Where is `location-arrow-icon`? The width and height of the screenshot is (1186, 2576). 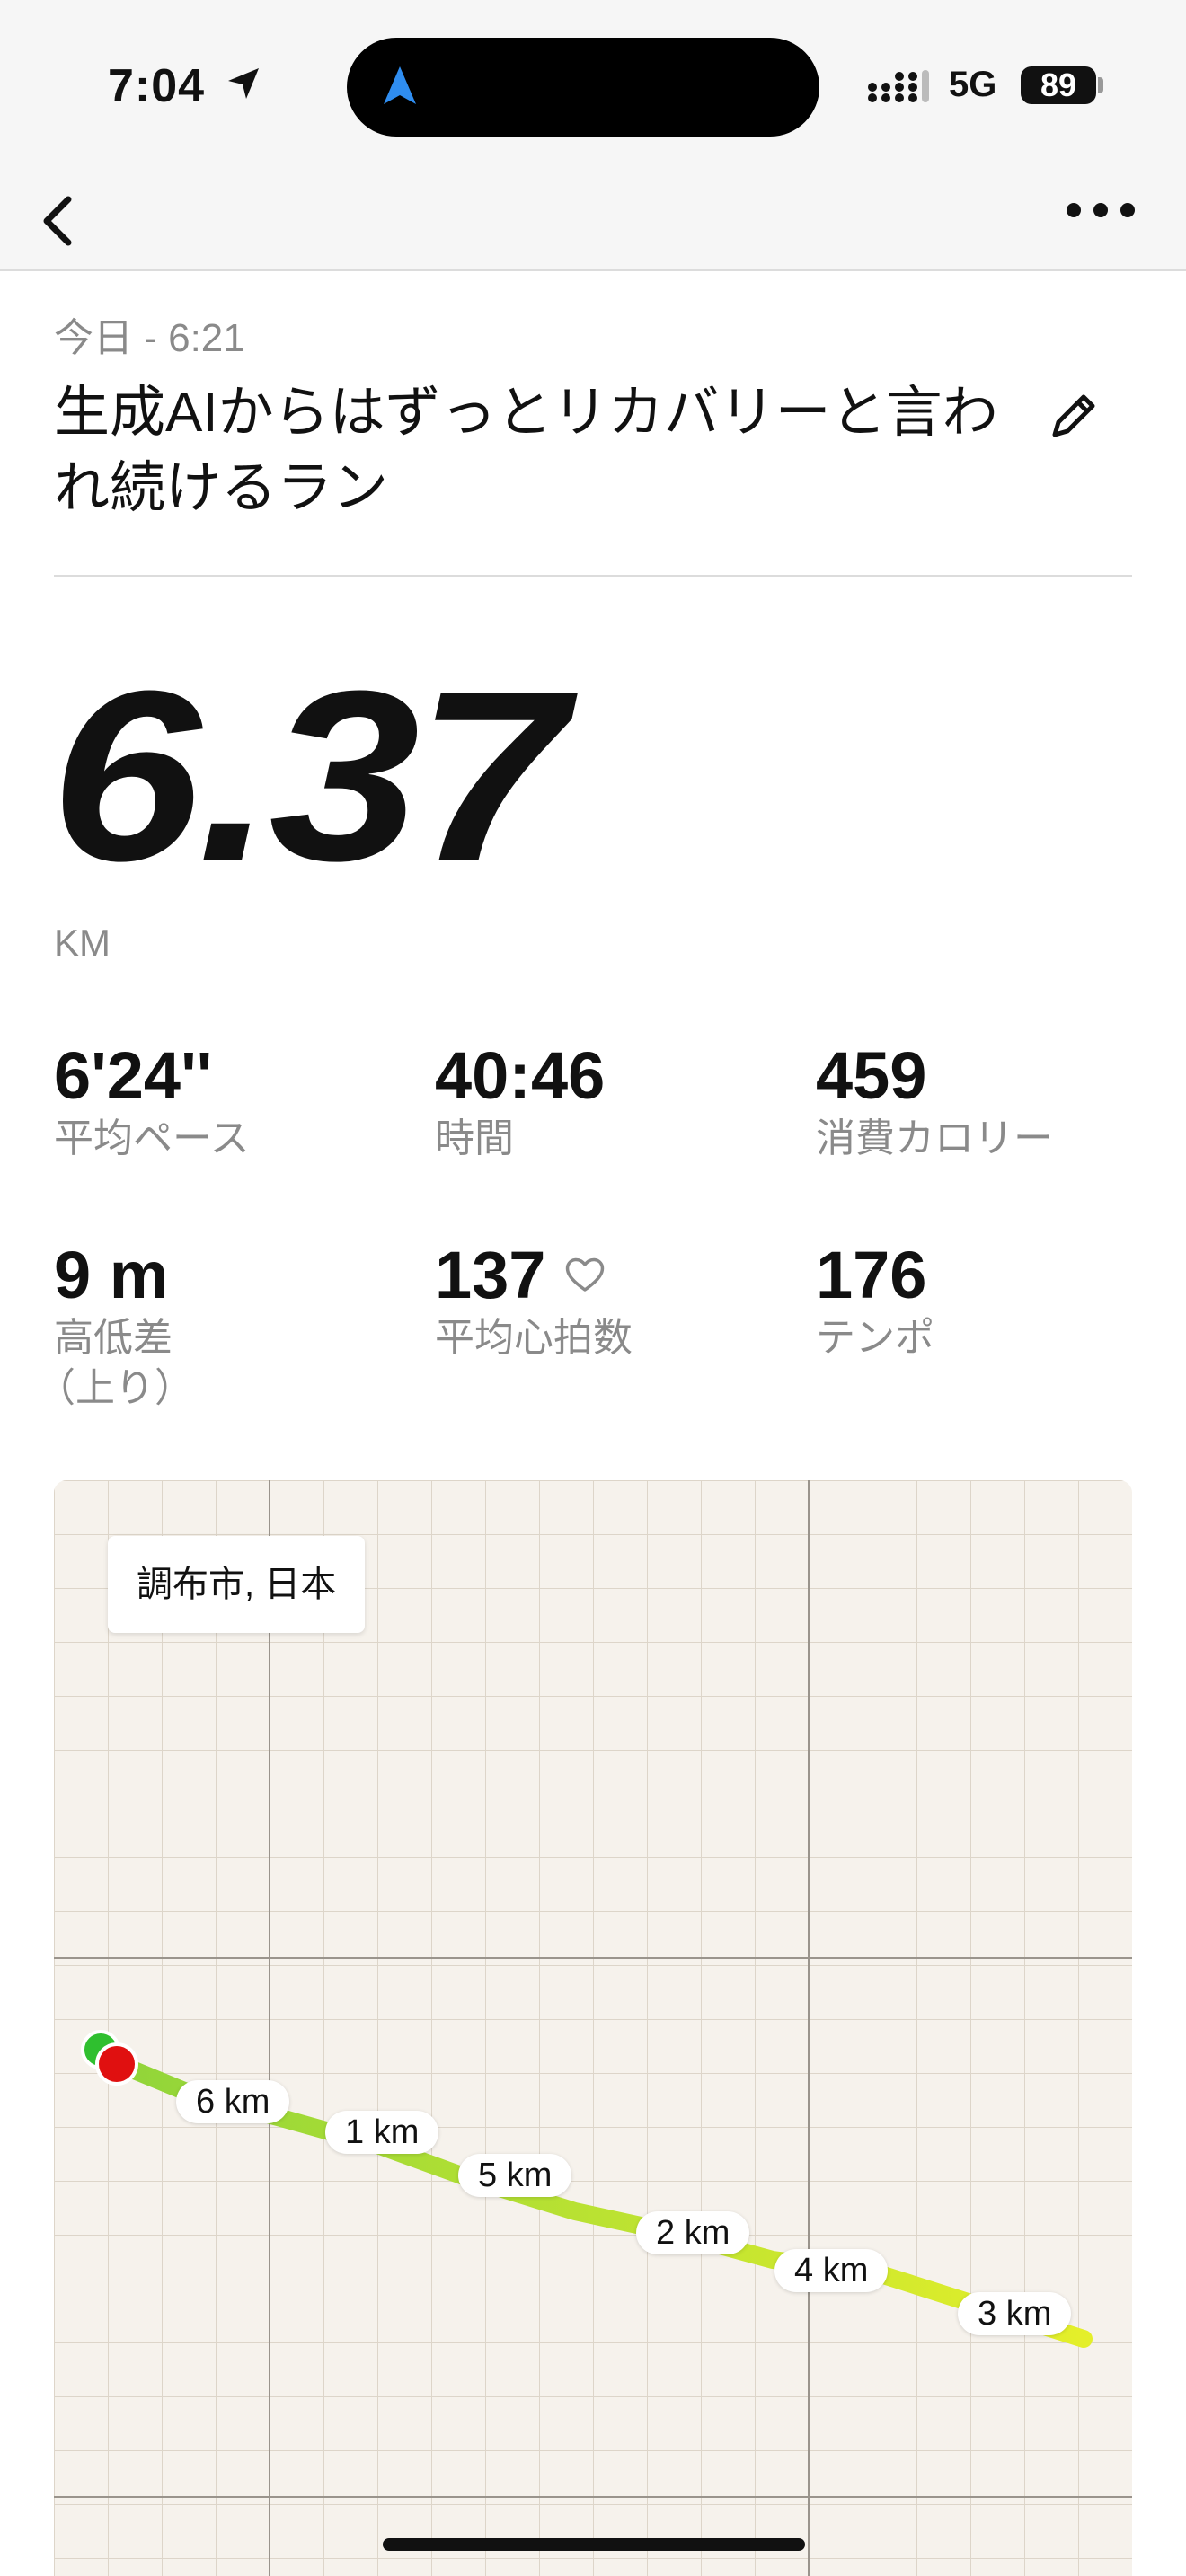 location-arrow-icon is located at coordinates (243, 83).